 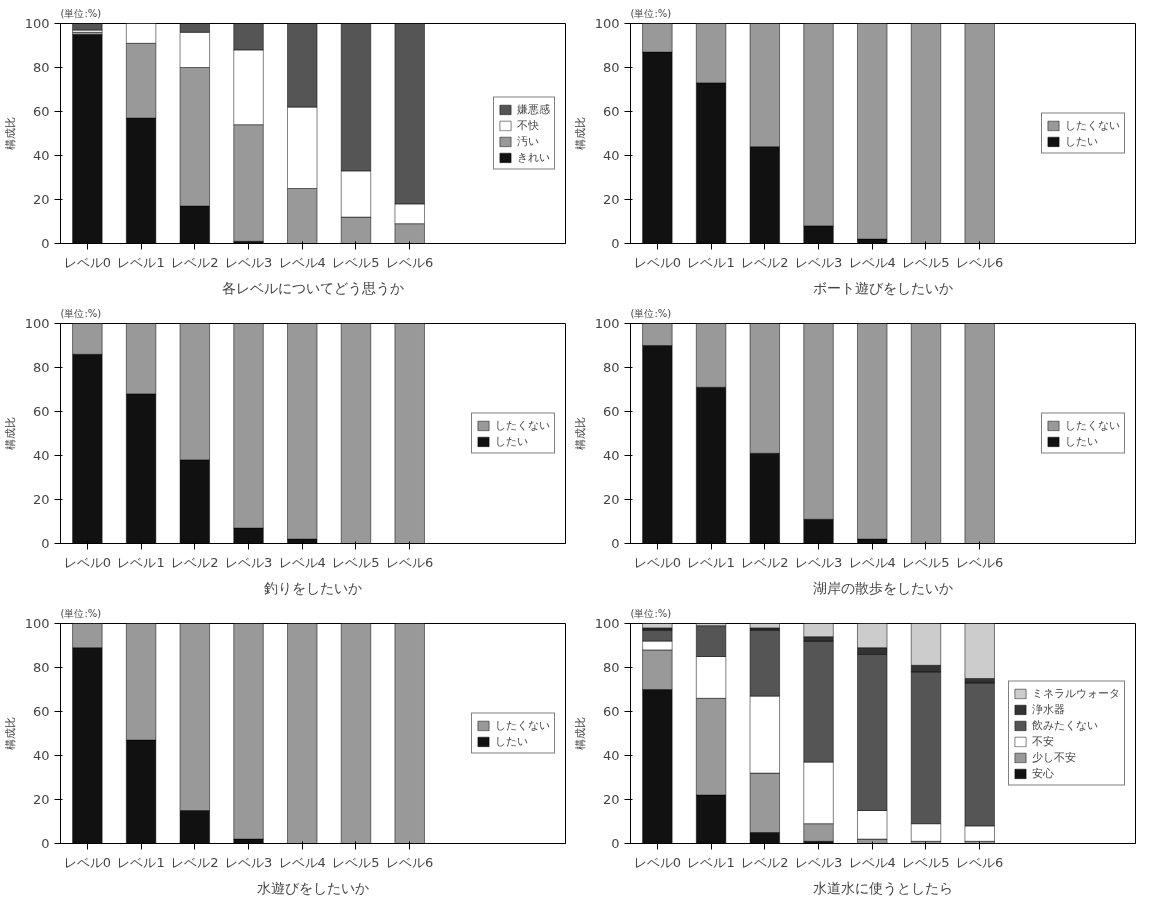 I want to click on legend-label: 少し不安, so click(x=1054, y=757).